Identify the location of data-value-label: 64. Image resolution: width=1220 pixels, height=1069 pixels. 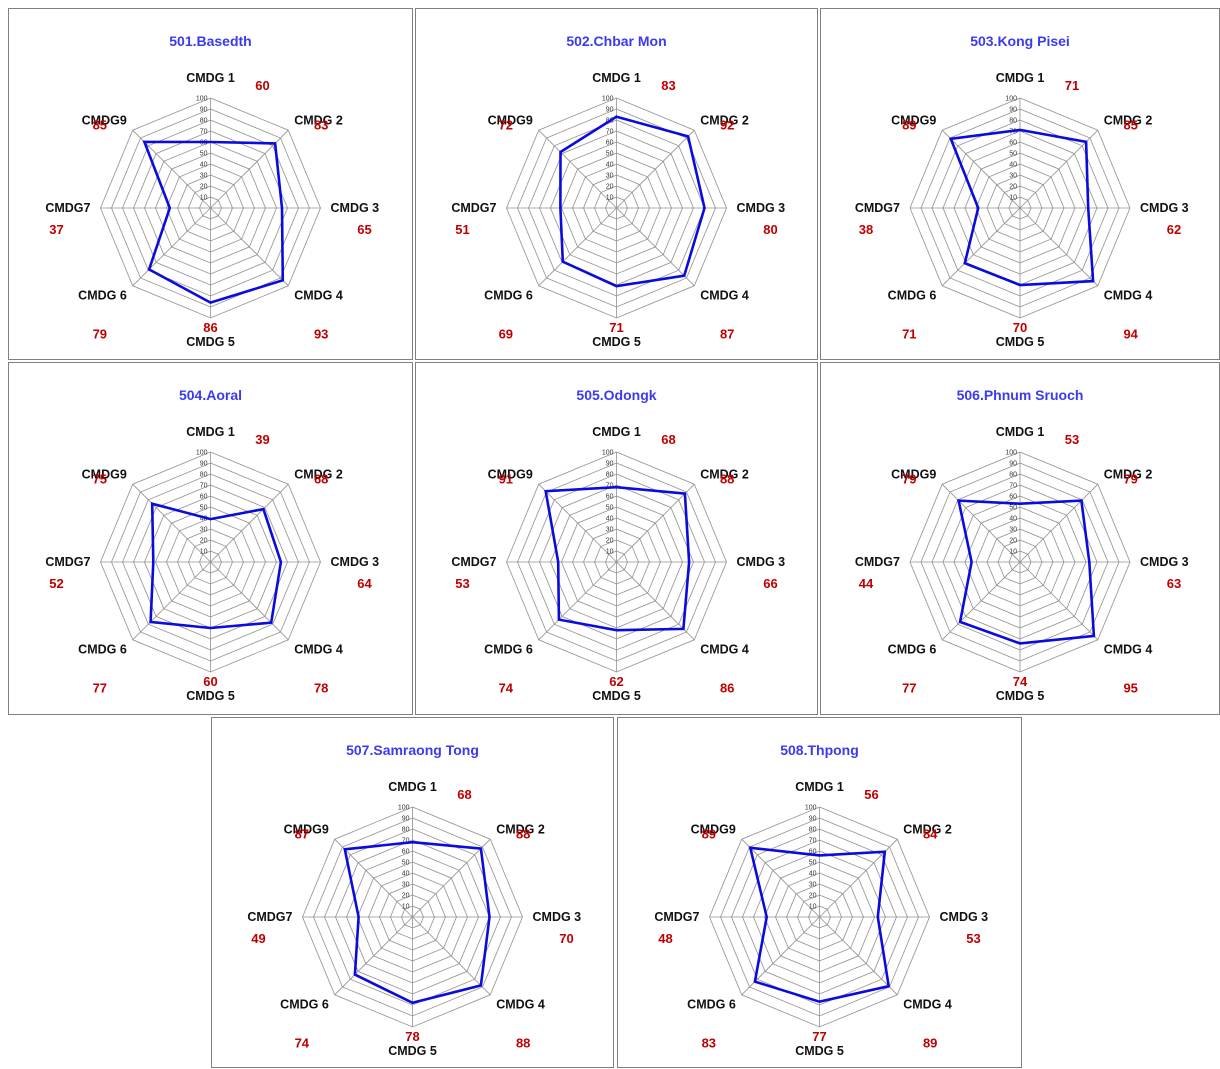
(364, 583).